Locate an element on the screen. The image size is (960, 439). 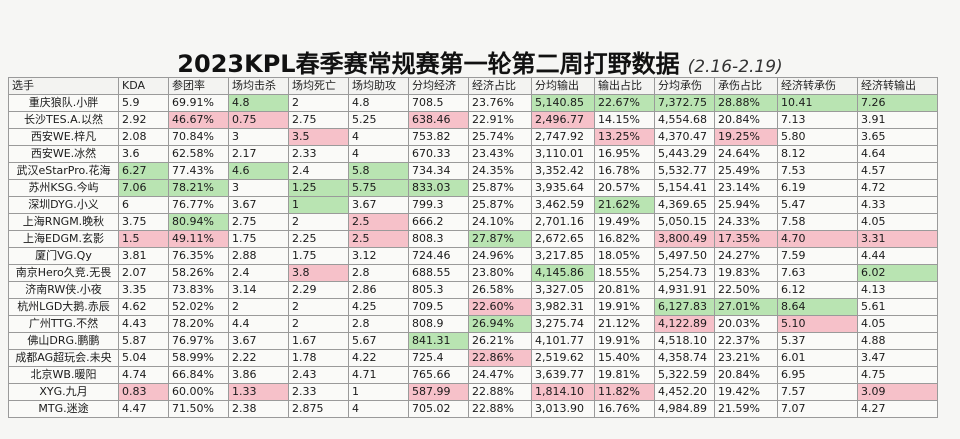
player-cell: 成都AG超玩会.未央 is located at coordinates (63, 358).